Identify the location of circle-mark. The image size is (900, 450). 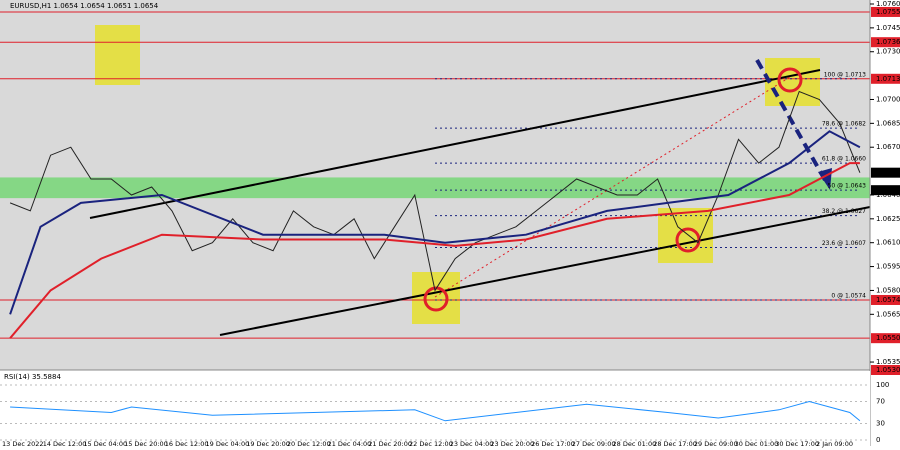
(790, 80).